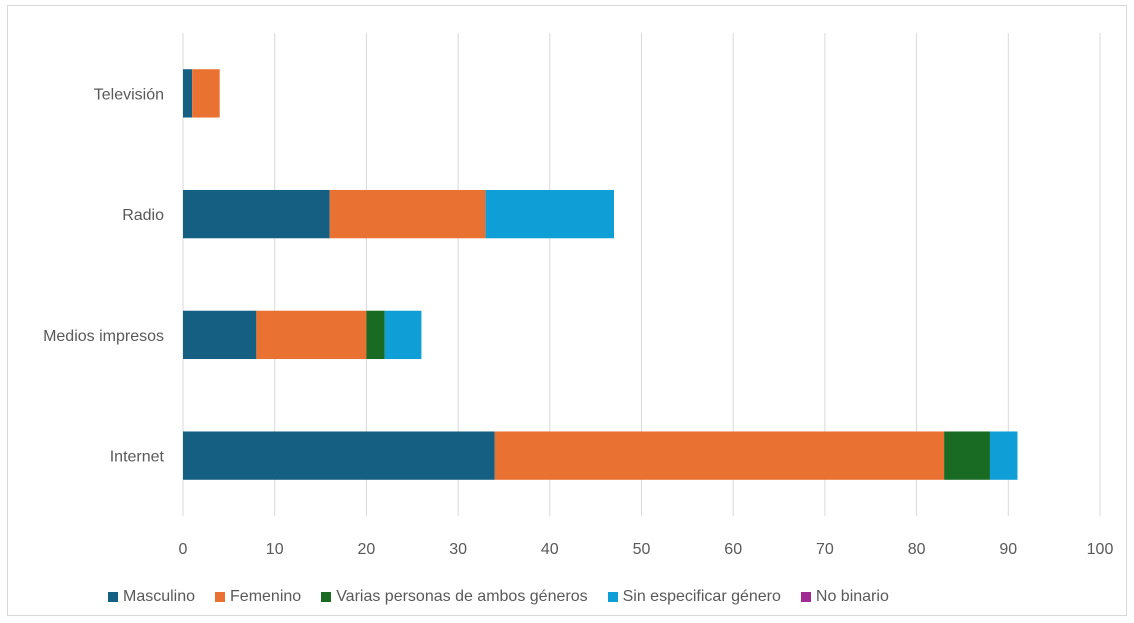 This screenshot has width=1134, height=623. What do you see at coordinates (129, 94) in the screenshot?
I see `category-label: Televisión` at bounding box center [129, 94].